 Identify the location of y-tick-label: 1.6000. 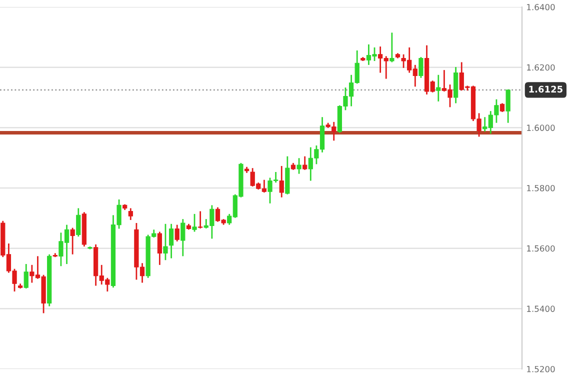
(541, 127).